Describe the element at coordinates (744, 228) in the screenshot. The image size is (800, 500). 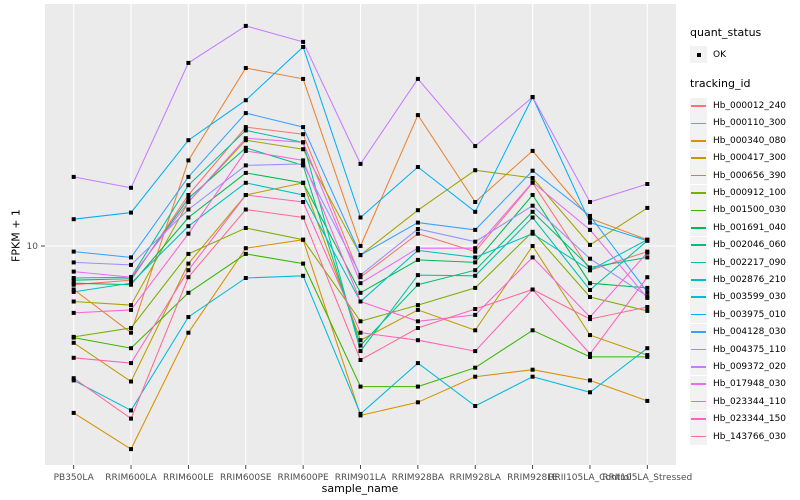
I see `legend-entry-Hb_001691_040: Hb_001691_040` at that location.